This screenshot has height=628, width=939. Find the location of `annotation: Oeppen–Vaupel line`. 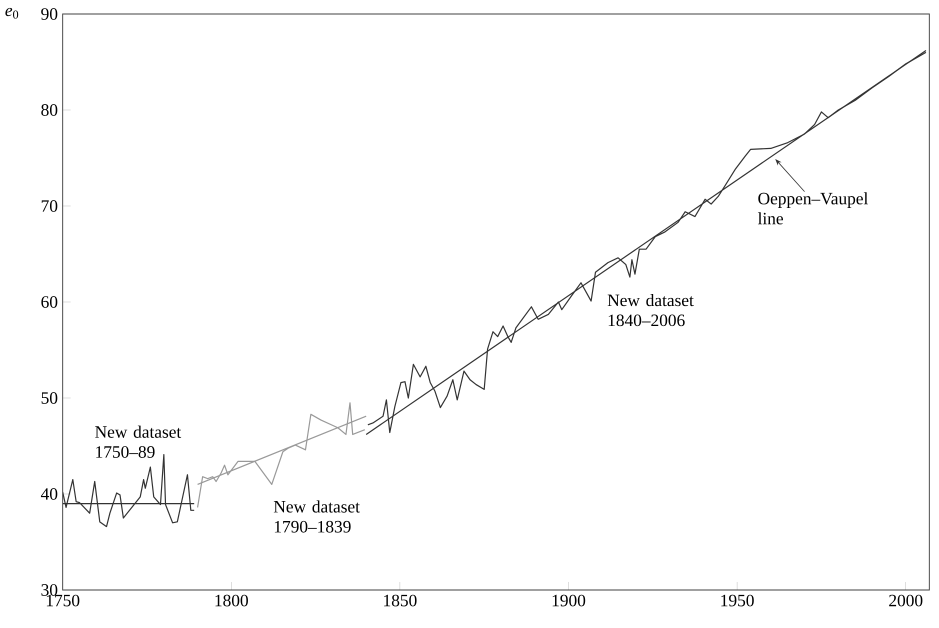

annotation: Oeppen–Vaupel line is located at coordinates (813, 208).